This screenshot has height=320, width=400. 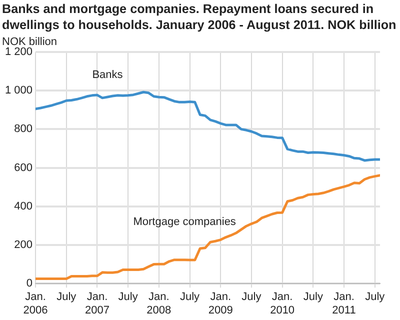 I want to click on x-tick-label: Jan. 2009, so click(x=220, y=303).